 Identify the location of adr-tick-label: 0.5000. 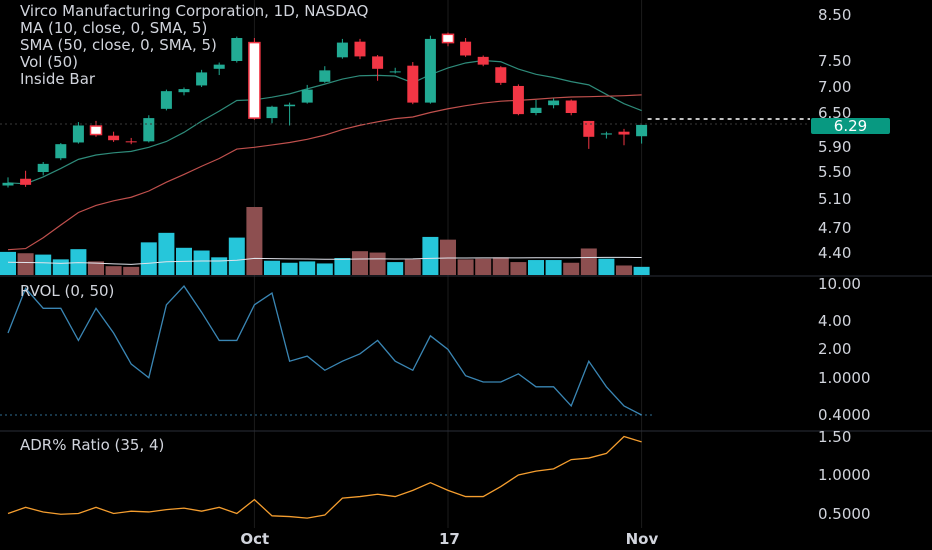
(844, 514).